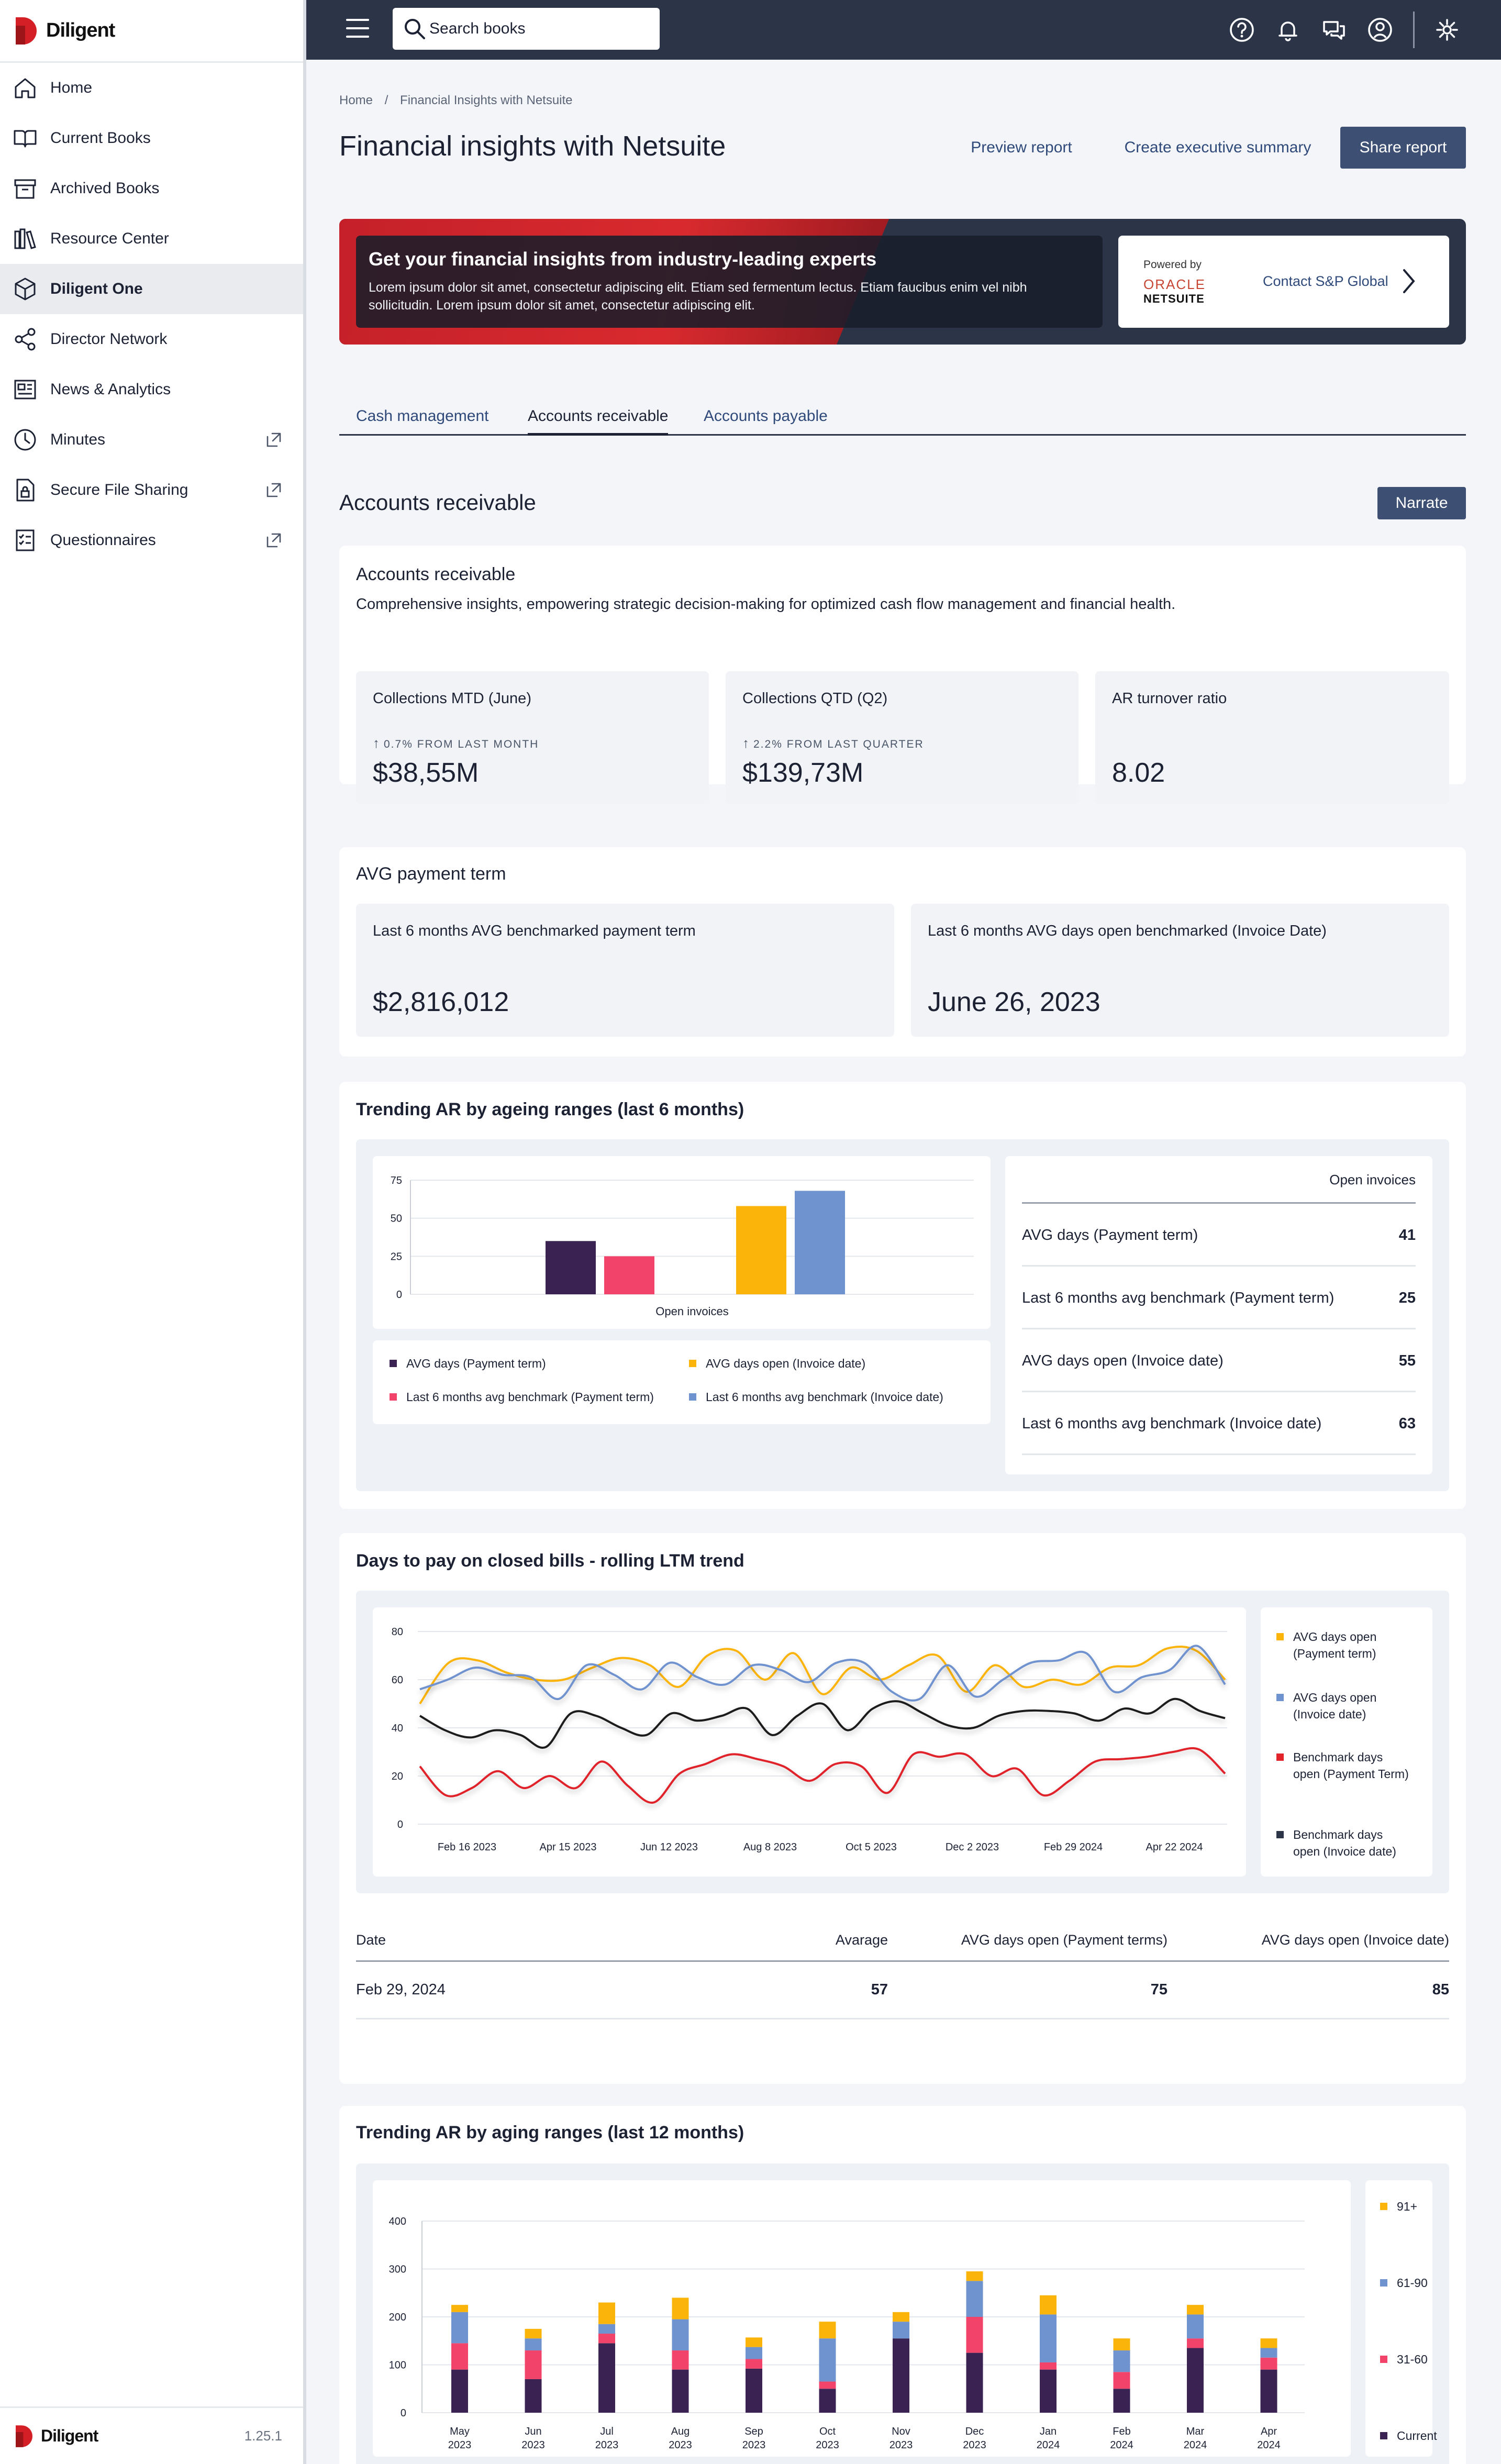 This screenshot has width=1501, height=2464. What do you see at coordinates (151, 389) in the screenshot?
I see `sidebar-item-news-analytics: News & Analytics` at bounding box center [151, 389].